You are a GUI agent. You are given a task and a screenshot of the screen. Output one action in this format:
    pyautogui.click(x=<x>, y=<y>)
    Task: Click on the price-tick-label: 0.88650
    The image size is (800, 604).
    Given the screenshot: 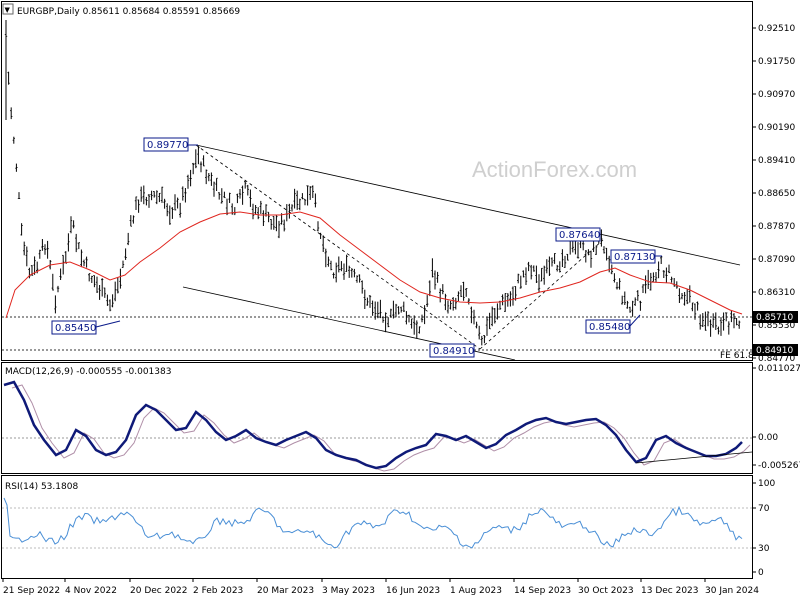 What is the action you would take?
    pyautogui.click(x=776, y=194)
    